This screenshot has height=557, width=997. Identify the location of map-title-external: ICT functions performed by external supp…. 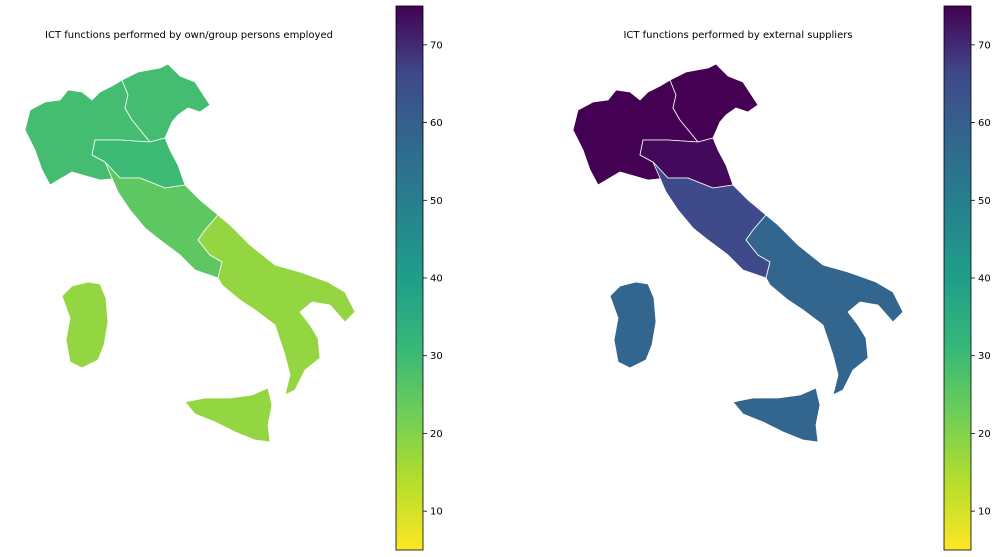
(737, 35).